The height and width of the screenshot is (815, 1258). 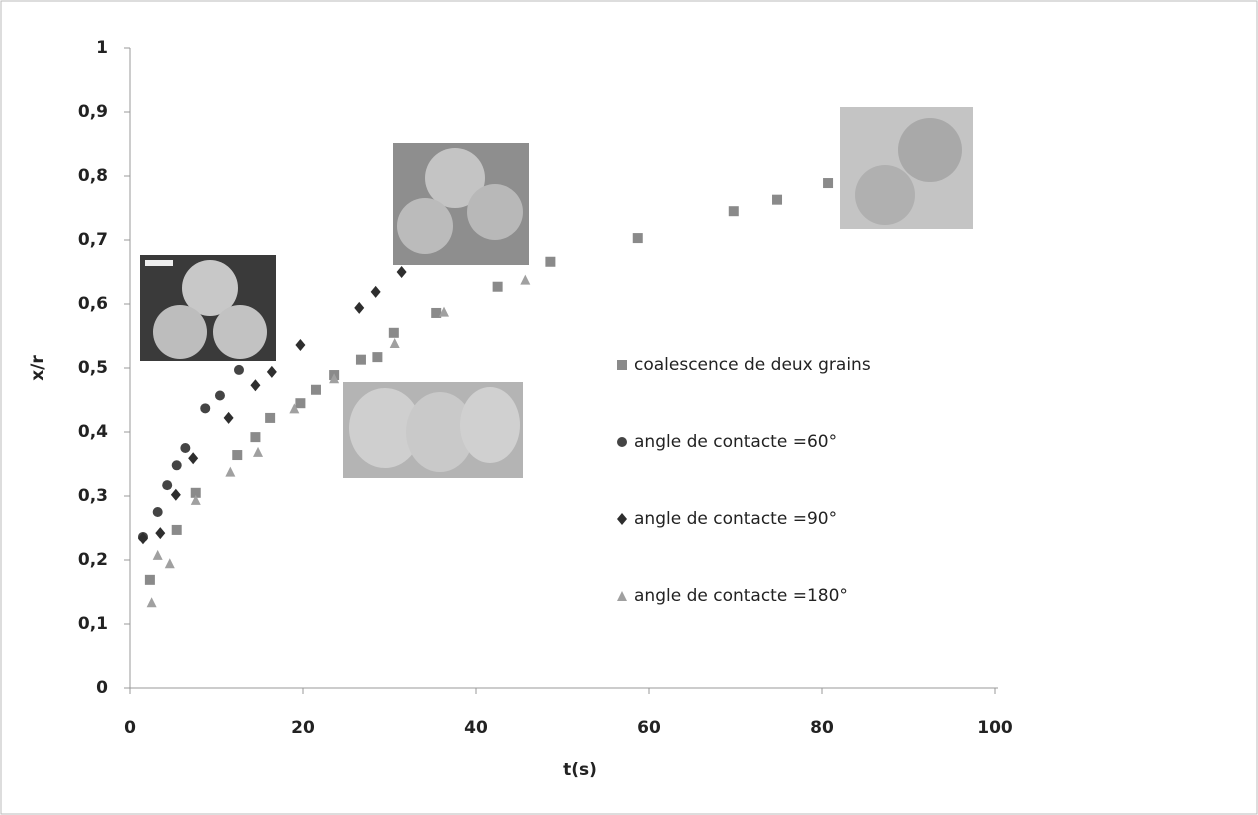 What do you see at coordinates (93, 112) in the screenshot?
I see `y-tick-label: 0,9` at bounding box center [93, 112].